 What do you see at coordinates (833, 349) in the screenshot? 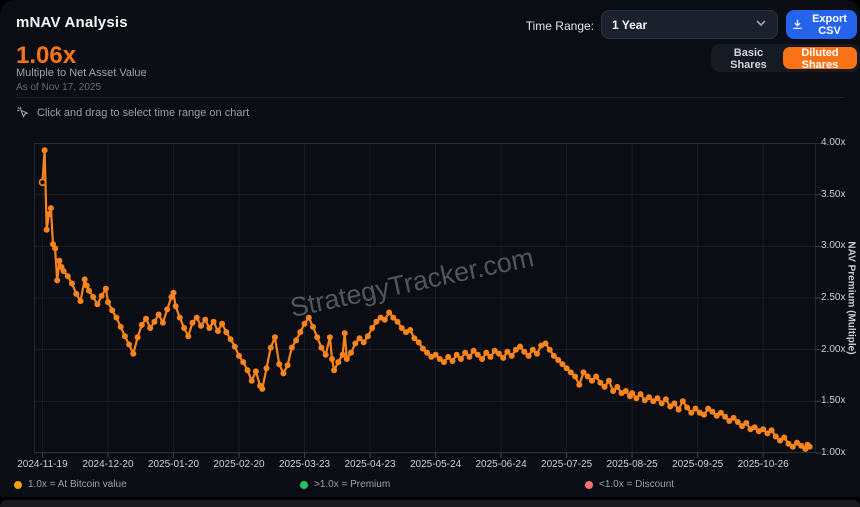
I see `y-axis-tick-label: 2.00x` at bounding box center [833, 349].